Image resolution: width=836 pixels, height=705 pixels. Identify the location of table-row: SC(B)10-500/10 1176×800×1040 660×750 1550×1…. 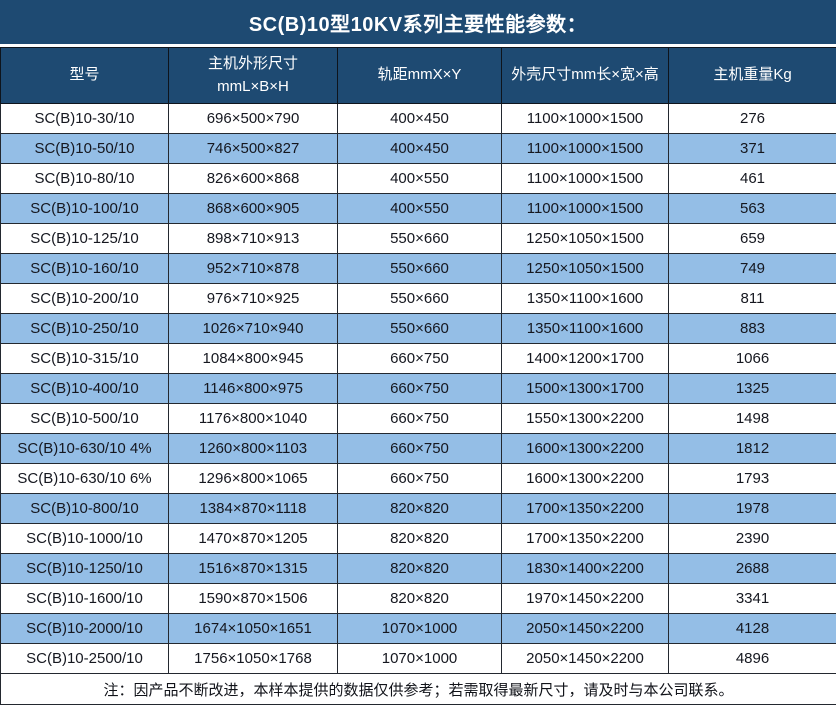
(418, 418).